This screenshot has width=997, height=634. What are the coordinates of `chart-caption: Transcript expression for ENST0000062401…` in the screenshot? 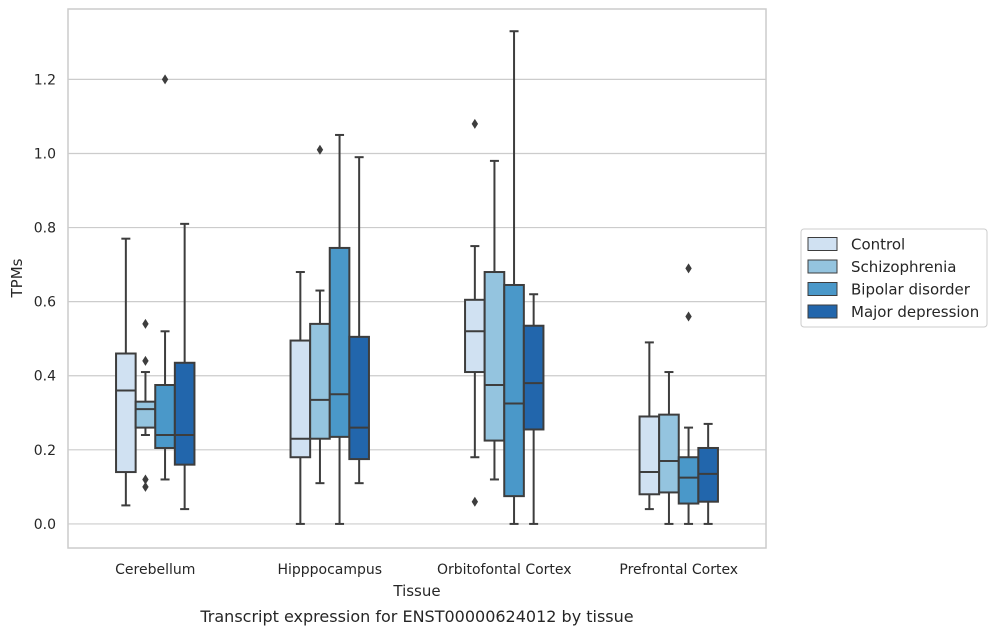 It's located at (416, 616).